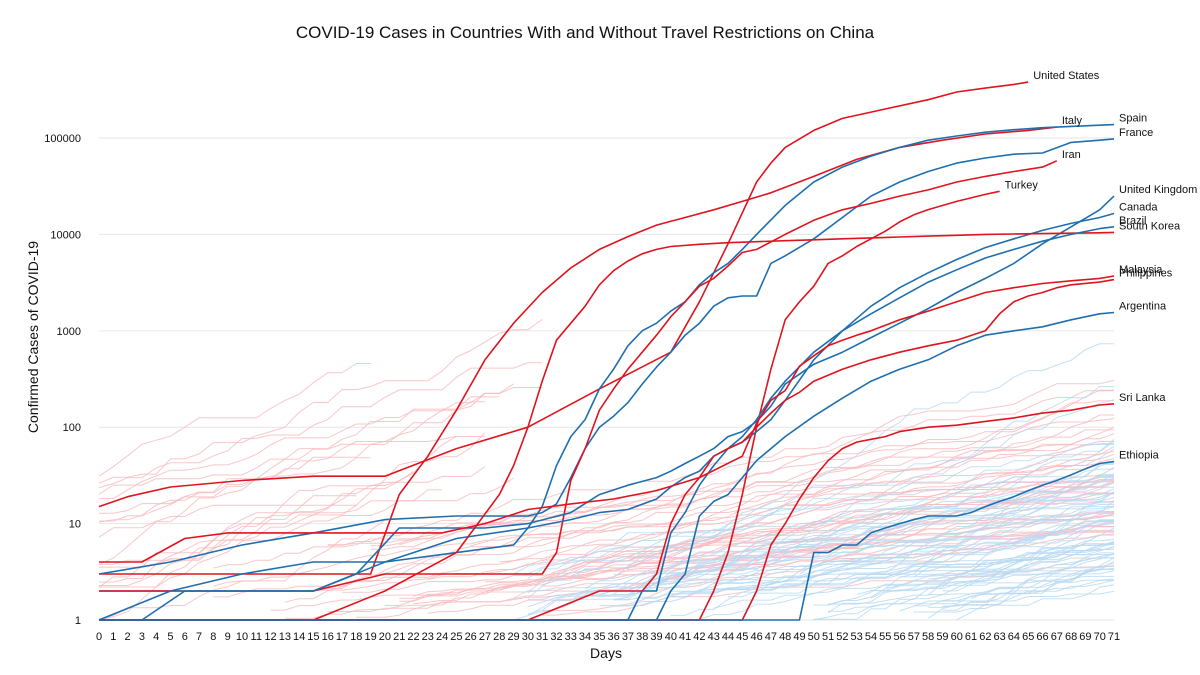 The height and width of the screenshot is (675, 1200). I want to click on x-tick-label: 15, so click(313, 637).